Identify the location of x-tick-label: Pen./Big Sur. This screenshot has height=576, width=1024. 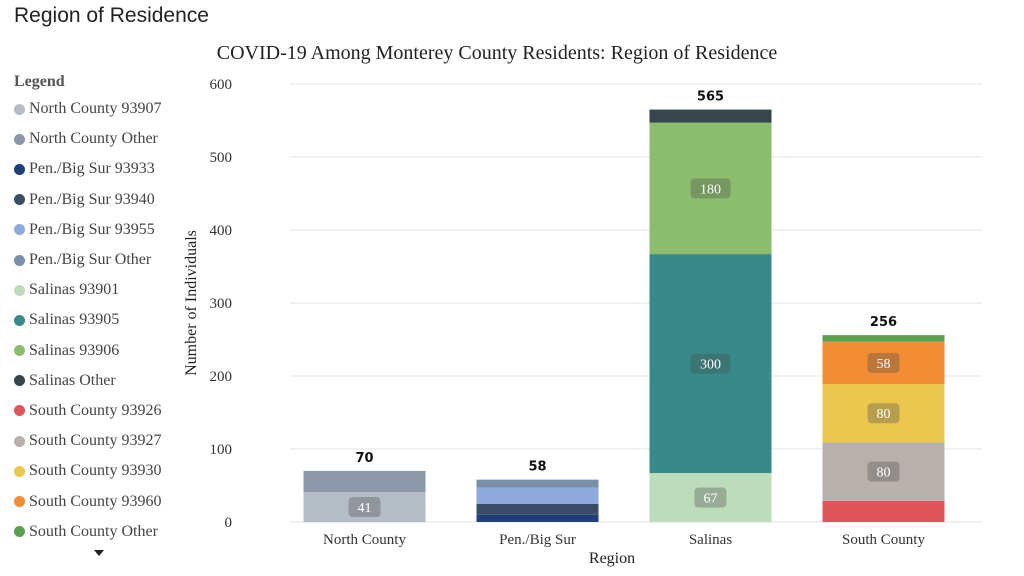
(537, 540).